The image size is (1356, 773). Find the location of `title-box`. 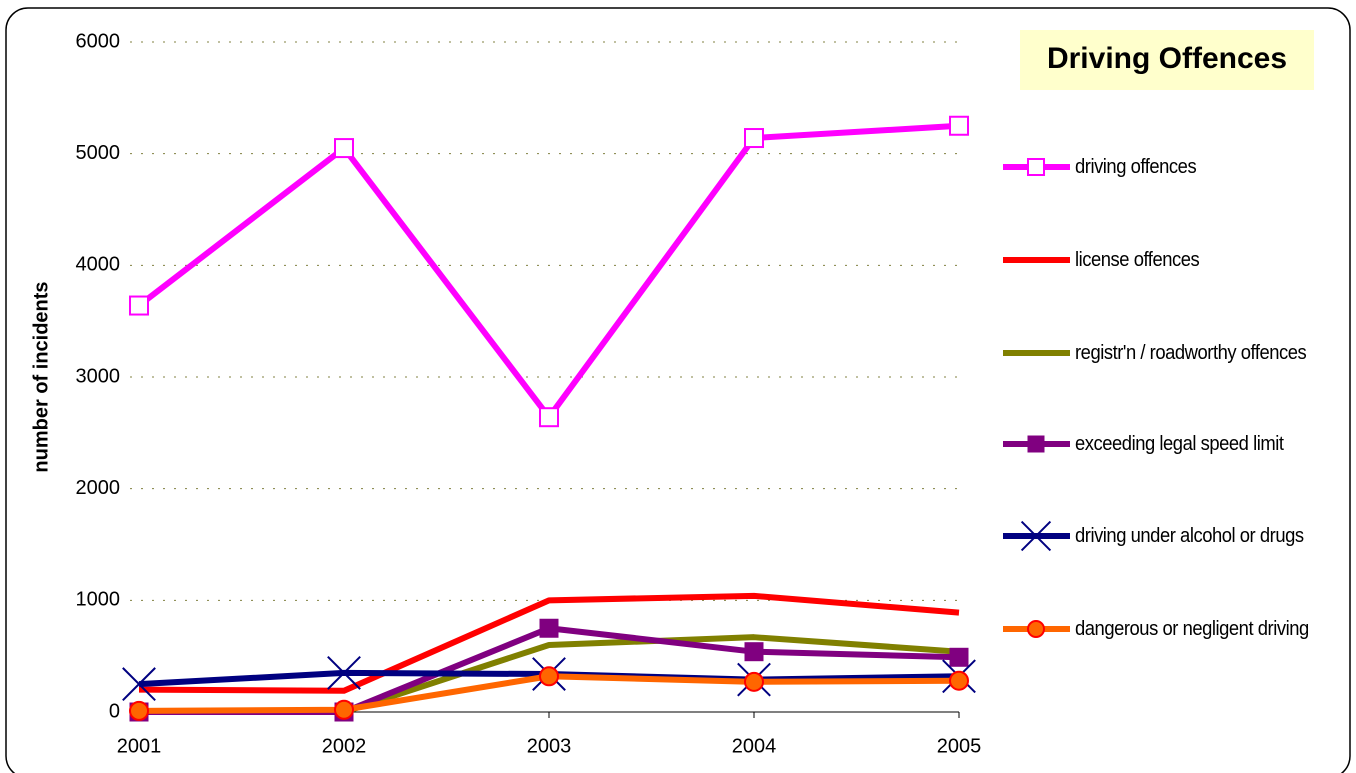

title-box is located at coordinates (1167, 60).